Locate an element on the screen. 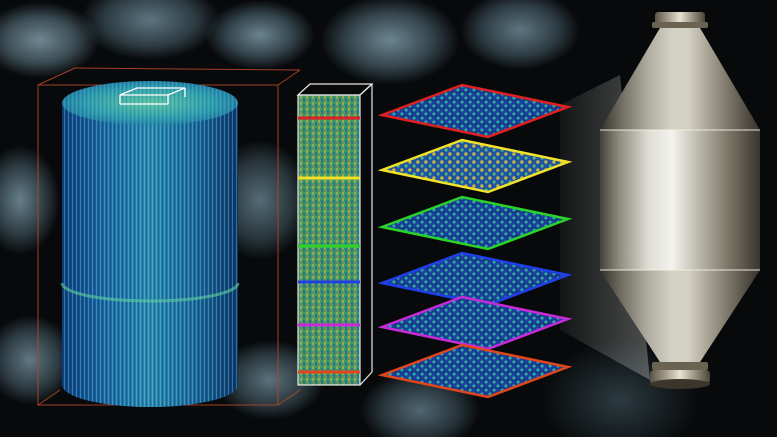 The height and width of the screenshot is (437, 777). slice-orange is located at coordinates (475, 371).